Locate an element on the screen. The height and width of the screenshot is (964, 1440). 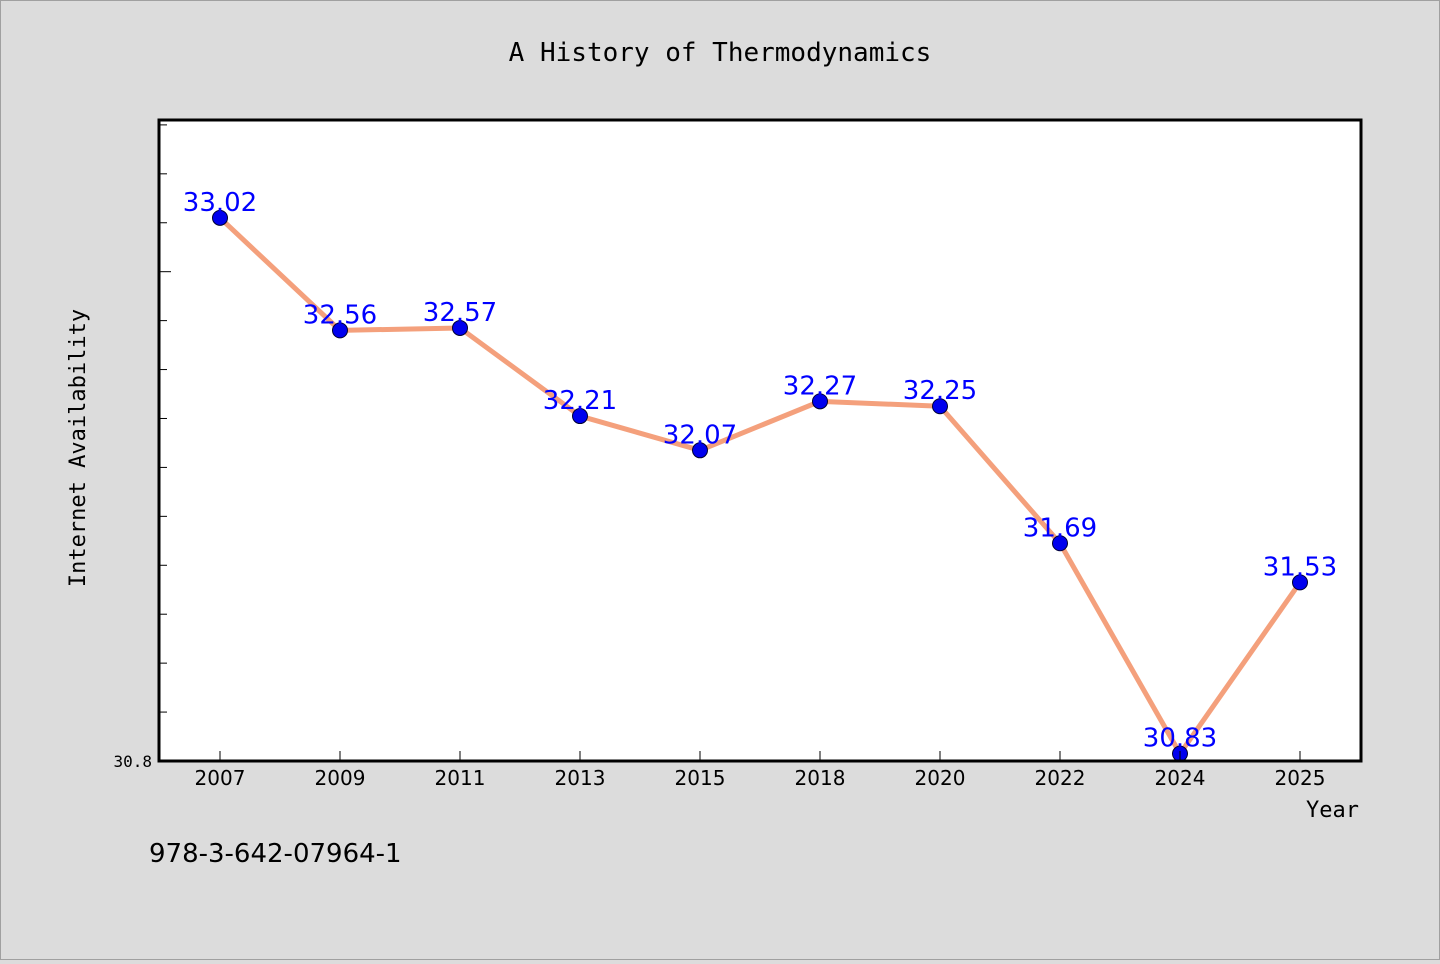
x-tick-label: 2022 is located at coordinates (1060, 778).